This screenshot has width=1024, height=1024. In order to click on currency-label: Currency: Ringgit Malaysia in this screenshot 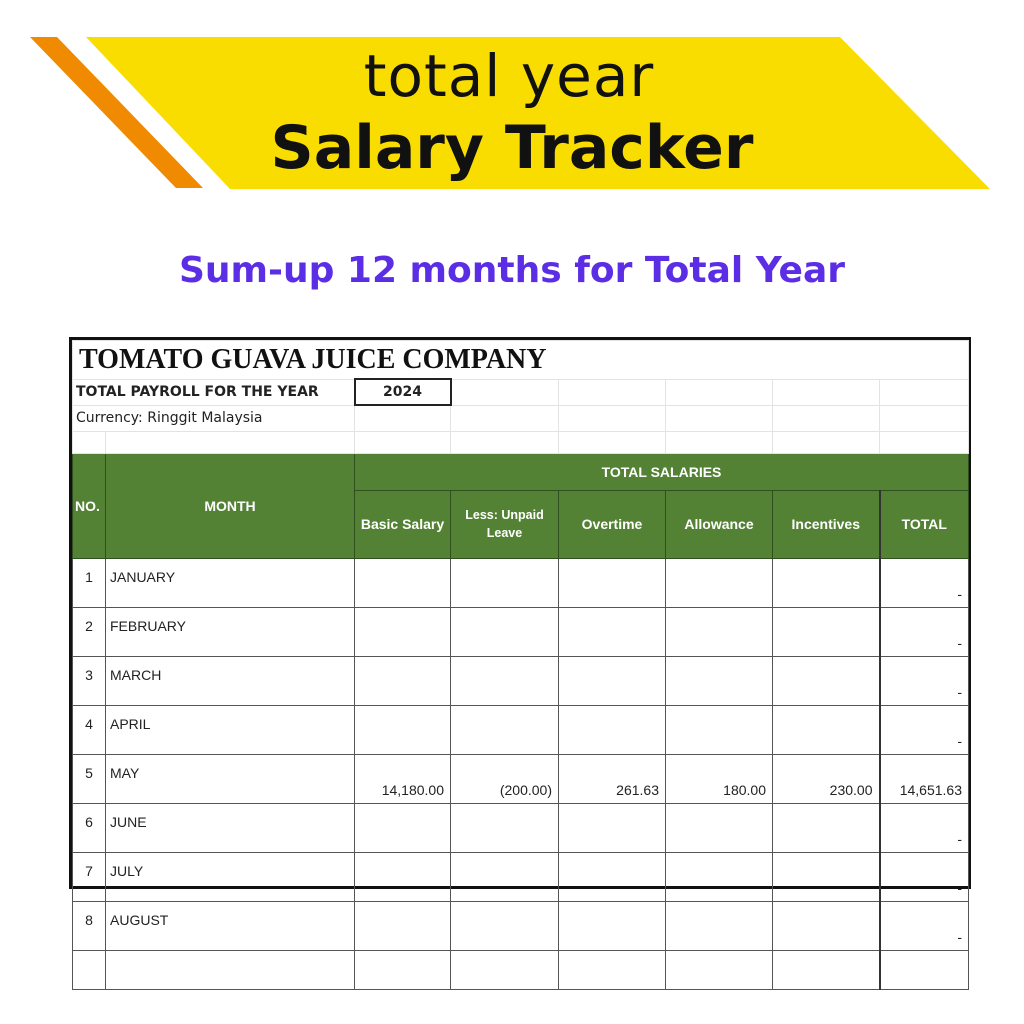, I will do `click(213, 418)`.